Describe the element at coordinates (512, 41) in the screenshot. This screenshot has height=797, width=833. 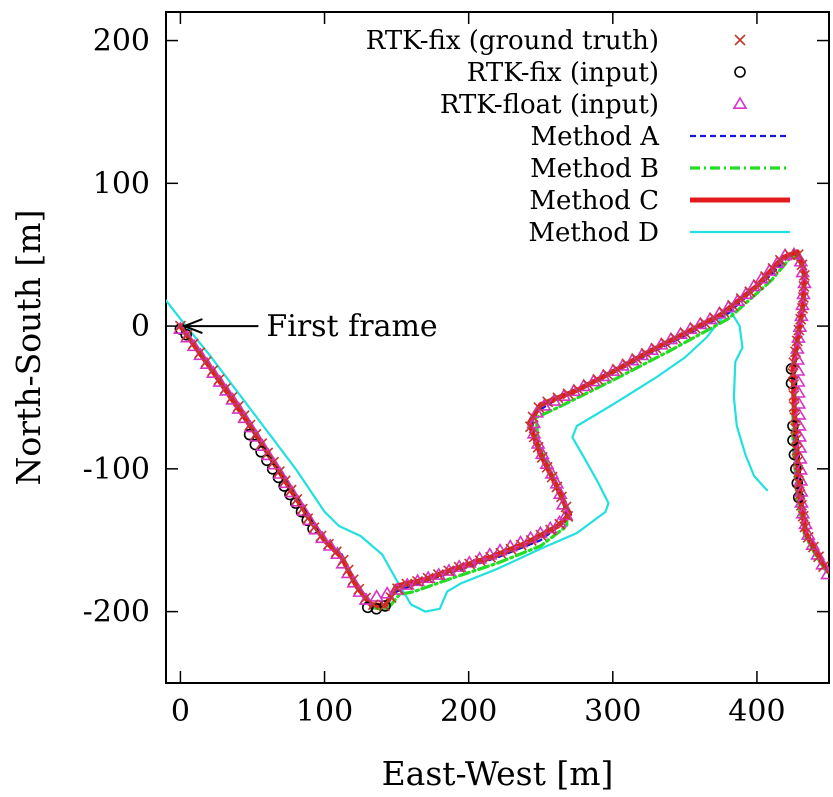
I see `legend-label: RTK-fix (ground truth)` at that location.